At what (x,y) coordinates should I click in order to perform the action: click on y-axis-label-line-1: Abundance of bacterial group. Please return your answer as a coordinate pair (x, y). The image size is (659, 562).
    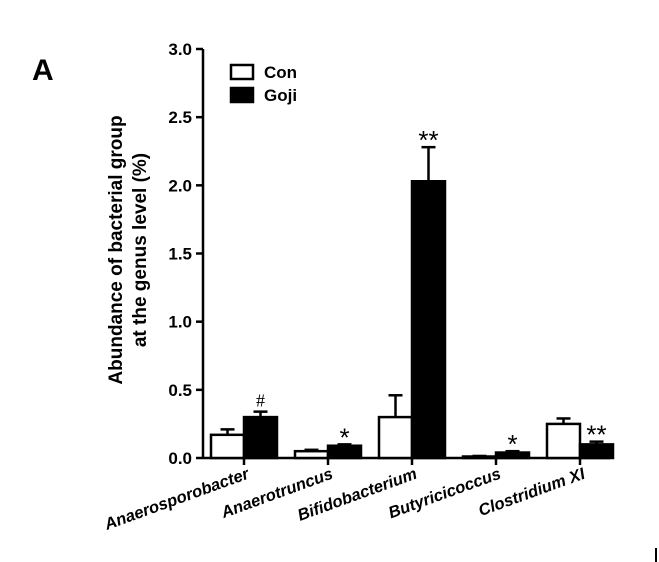
    Looking at the image, I should click on (116, 249).